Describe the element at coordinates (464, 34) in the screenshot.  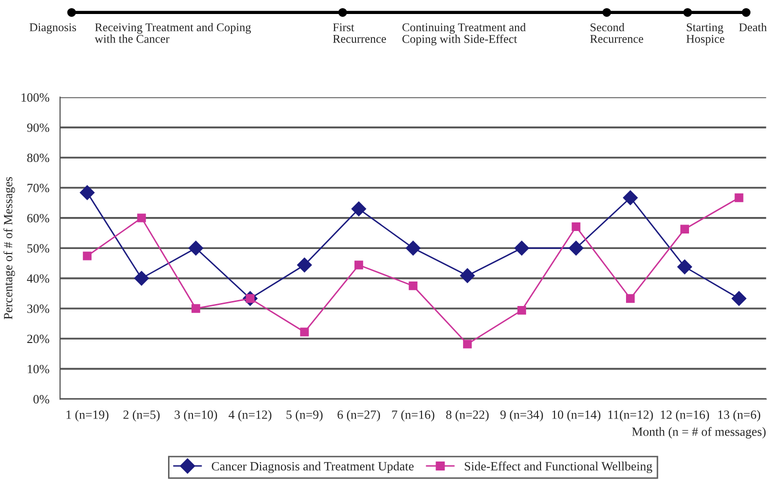
I see `text: Continuing Treatment and Coping with Side-Effect` at that location.